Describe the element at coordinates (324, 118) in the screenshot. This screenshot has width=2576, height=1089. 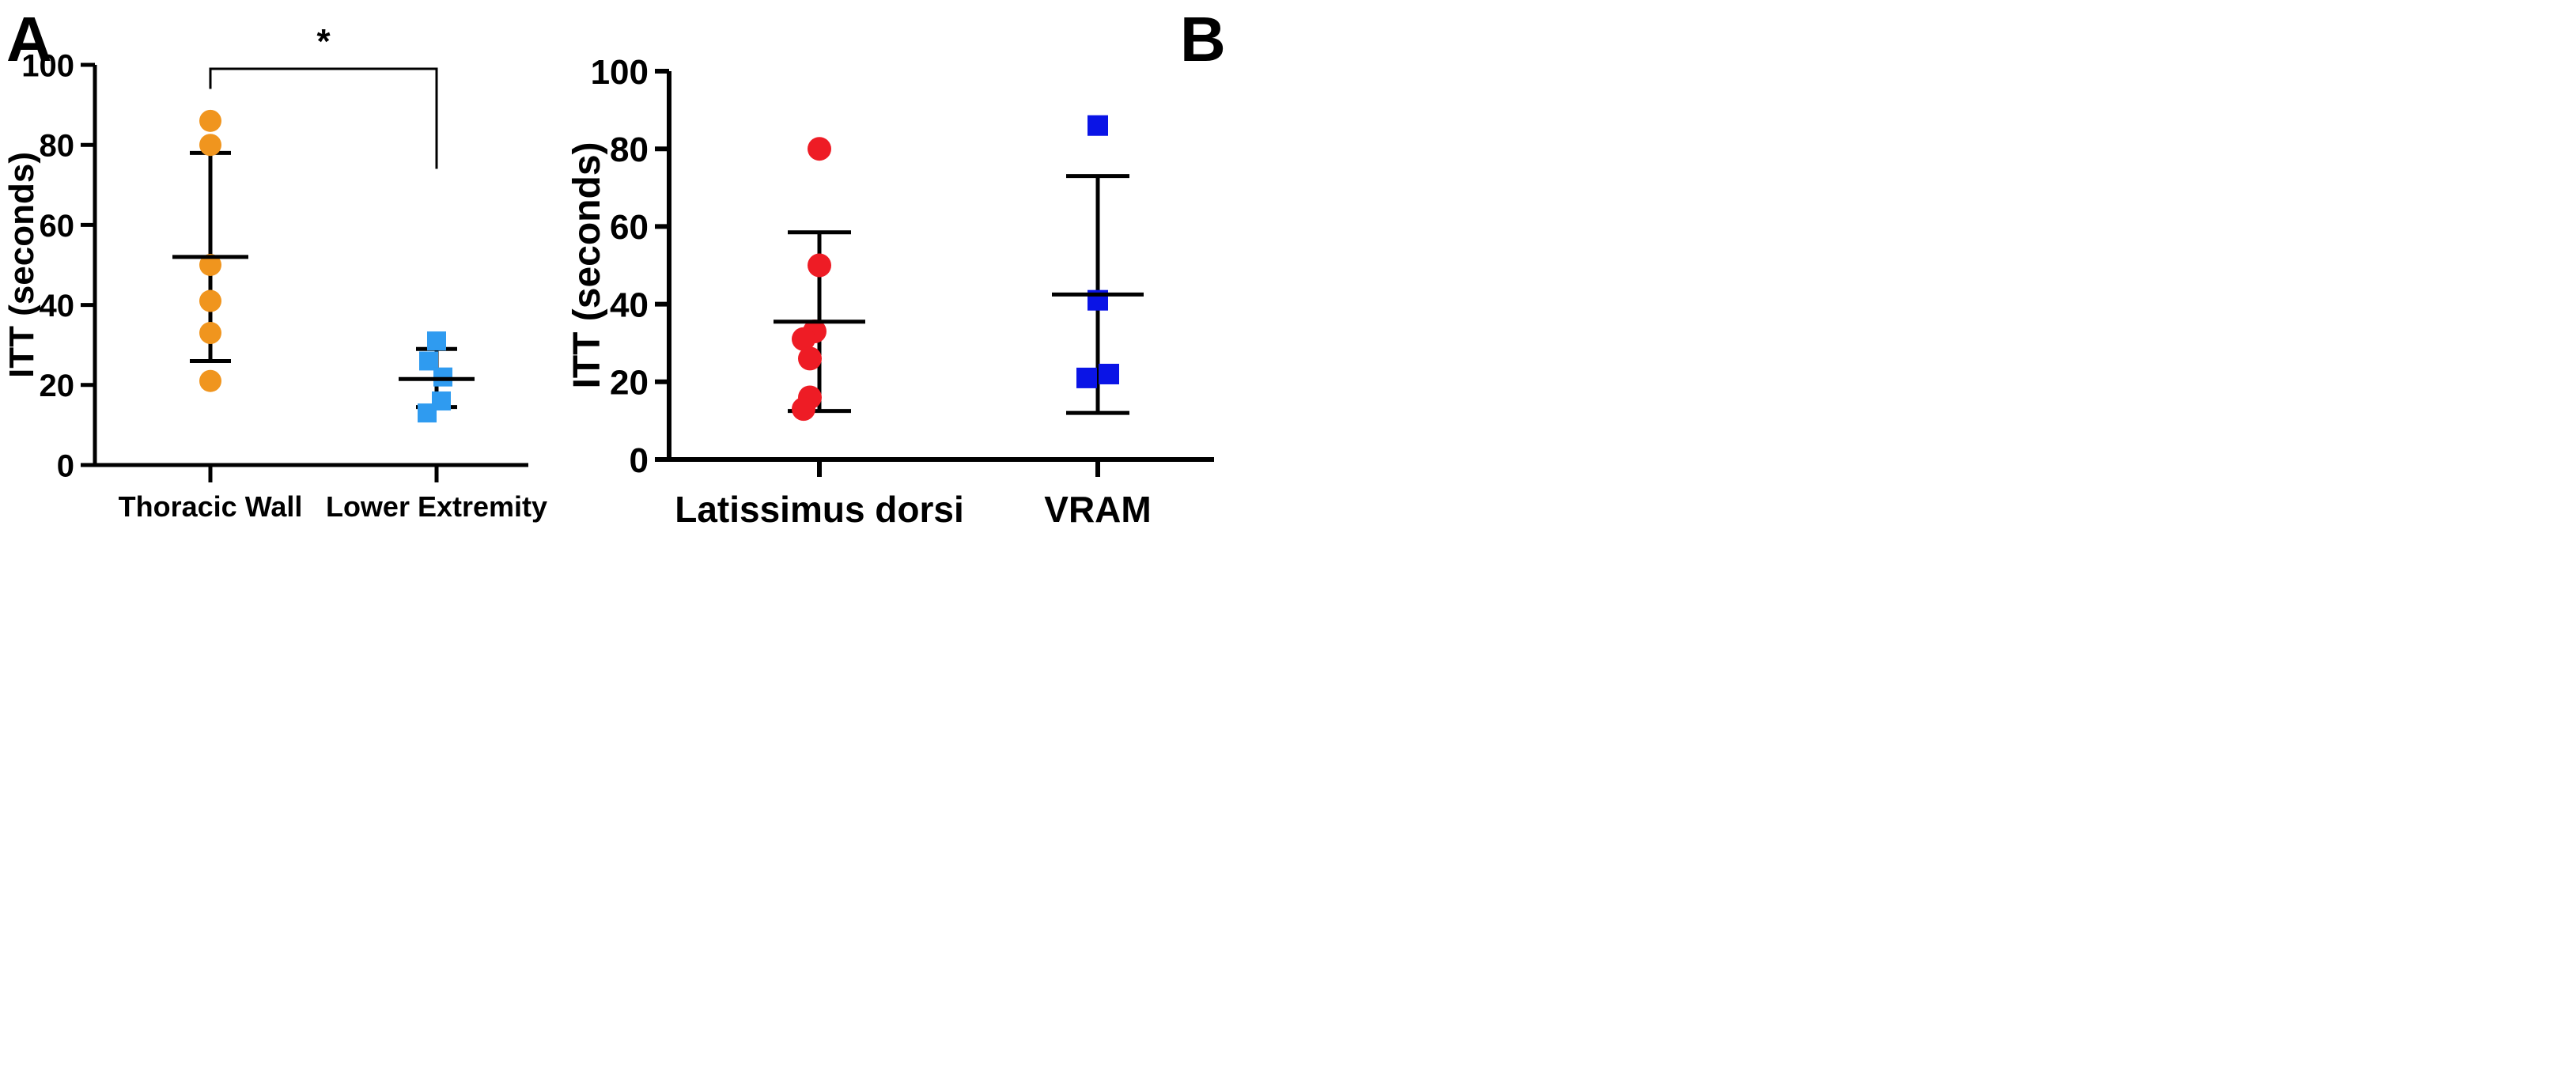
I see `panel-a-significance-bracket` at that location.